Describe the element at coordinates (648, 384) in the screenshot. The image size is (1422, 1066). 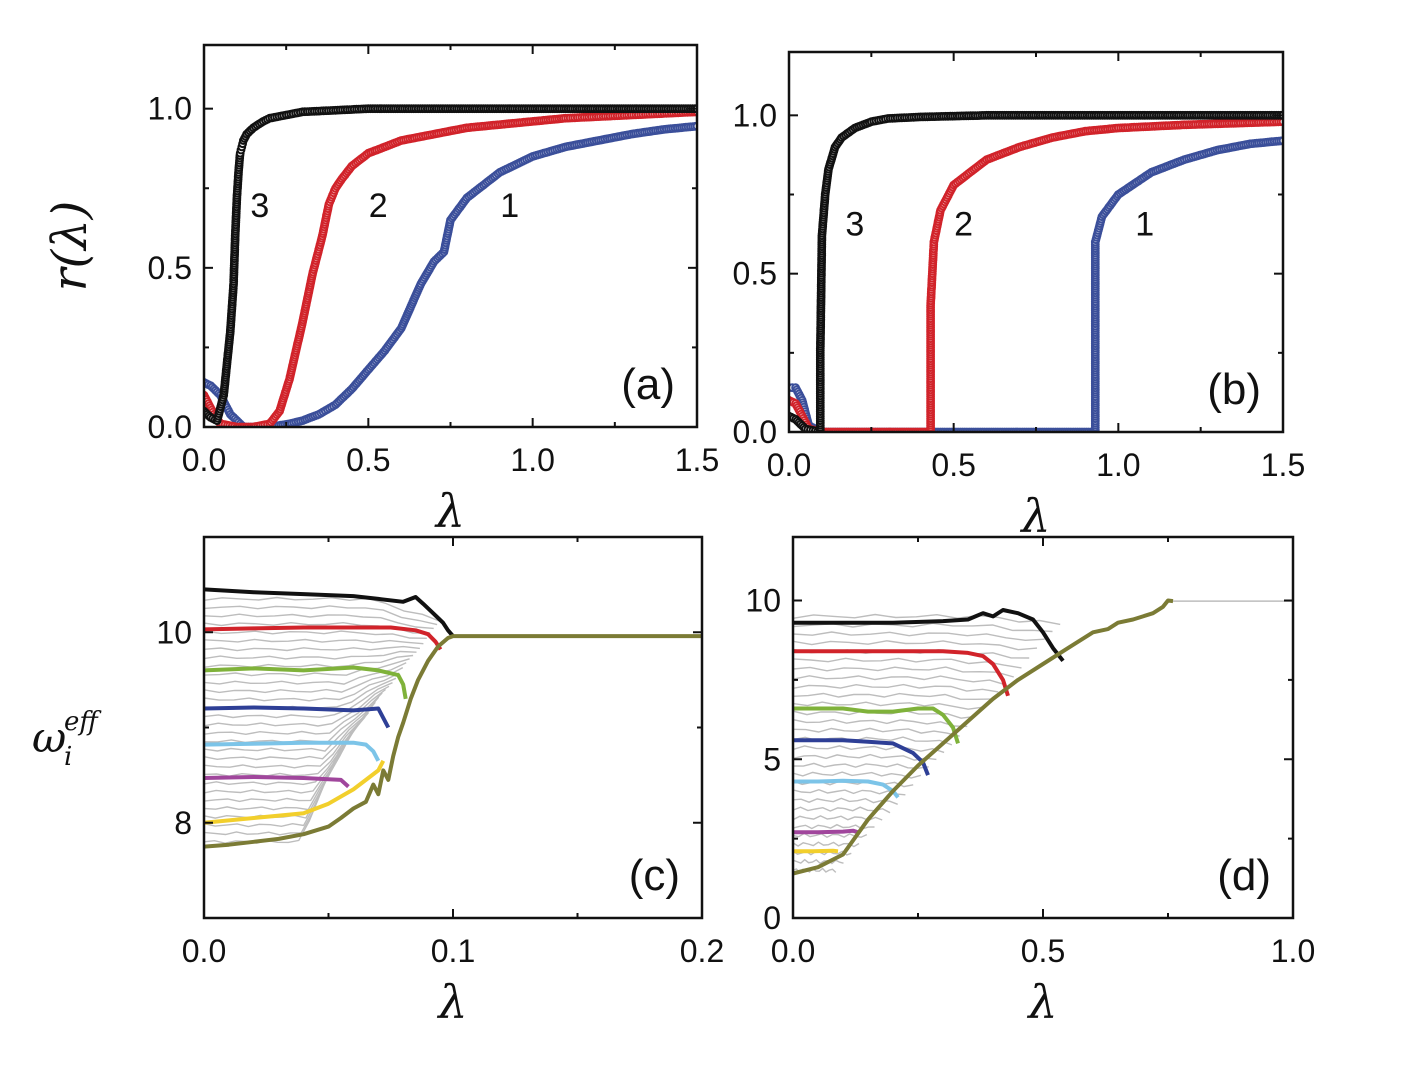
I see `panel-label: (a)` at that location.